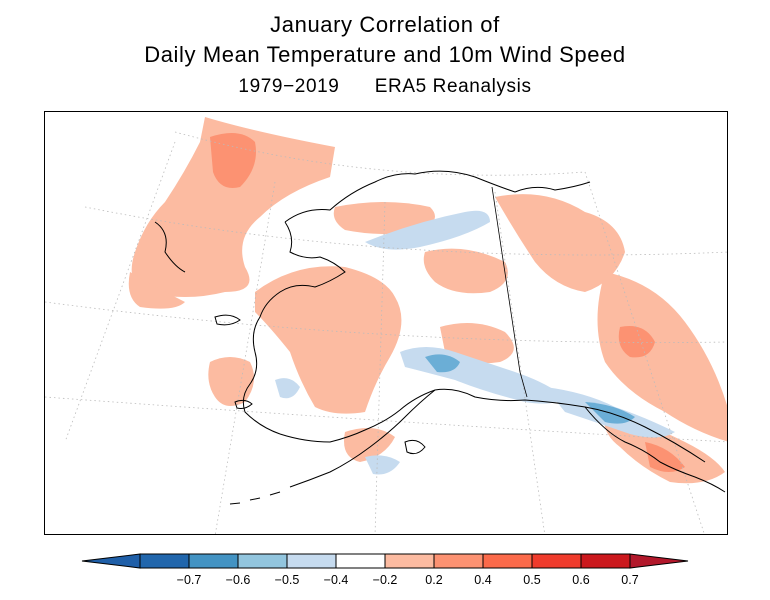 This screenshot has width=770, height=600. I want to click on colorbar: −0.7 −0.6 −0.5 −0.4 −0.2 0.2 0.4 0.5 0.6 0.7, so click(385, 570).